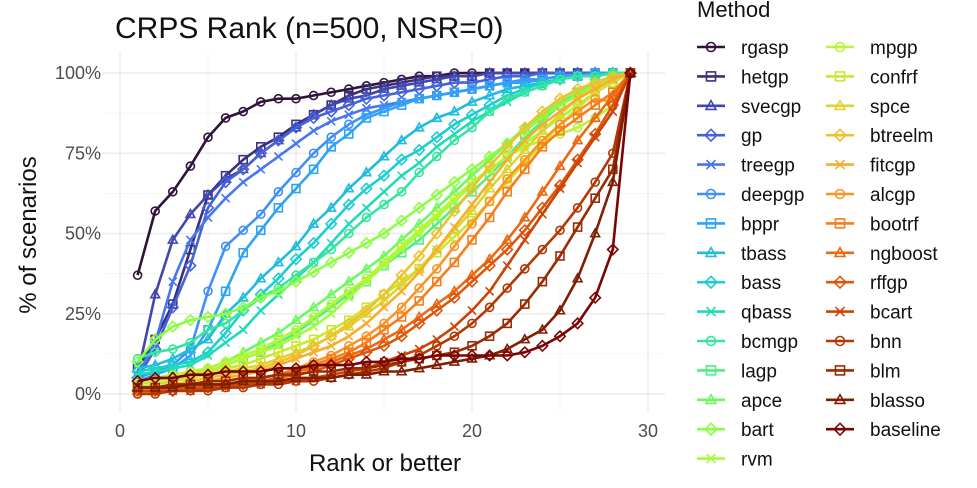 The image size is (977, 488). Describe the element at coordinates (120, 431) in the screenshot. I see `x-tick-label: 0` at that location.